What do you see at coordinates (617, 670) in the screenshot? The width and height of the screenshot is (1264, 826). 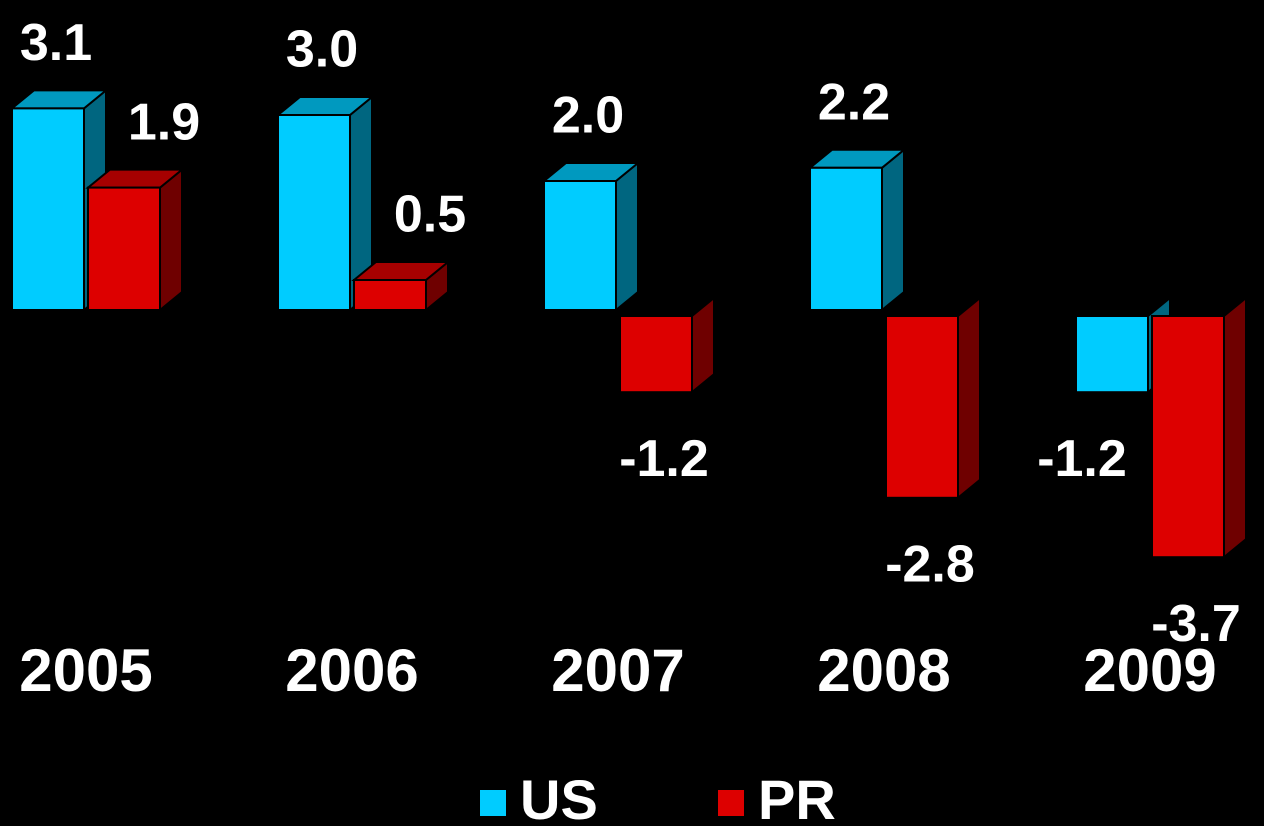 I see `x-tick-label: 2007` at bounding box center [617, 670].